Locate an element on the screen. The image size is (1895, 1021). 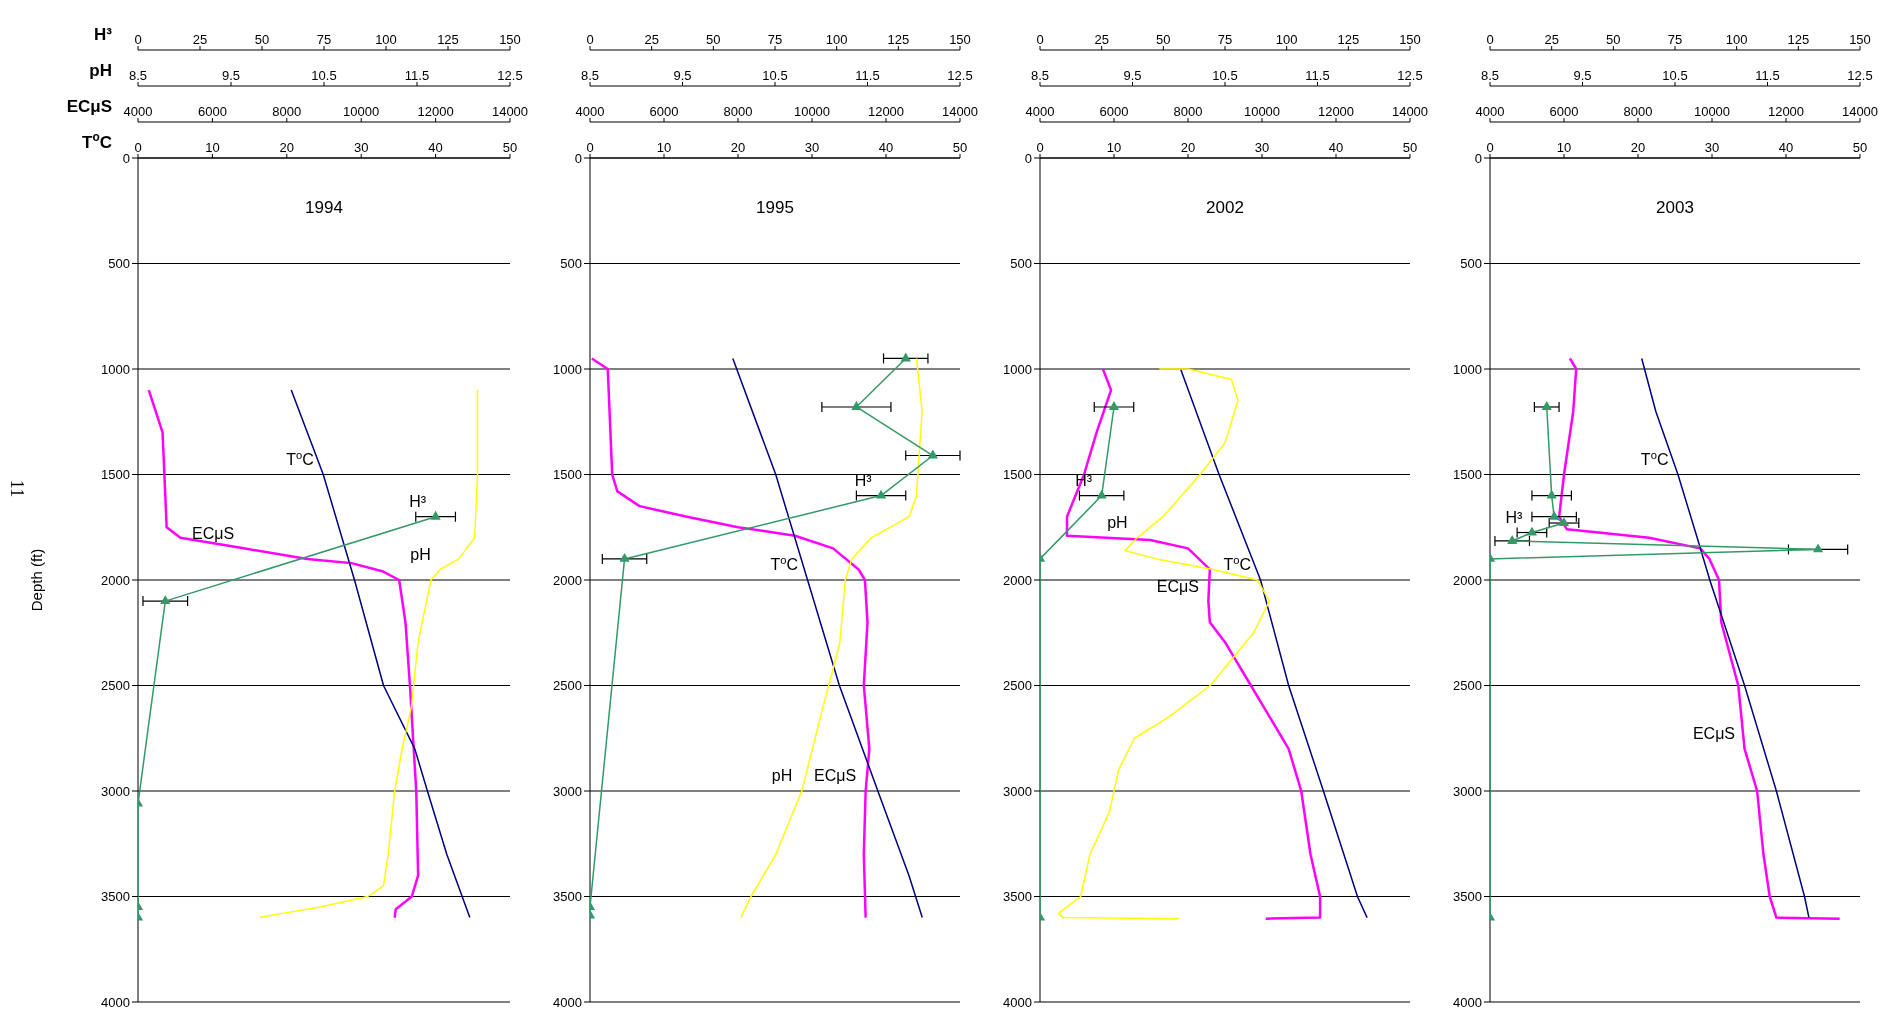
text: 11 is located at coordinates (17, 488).